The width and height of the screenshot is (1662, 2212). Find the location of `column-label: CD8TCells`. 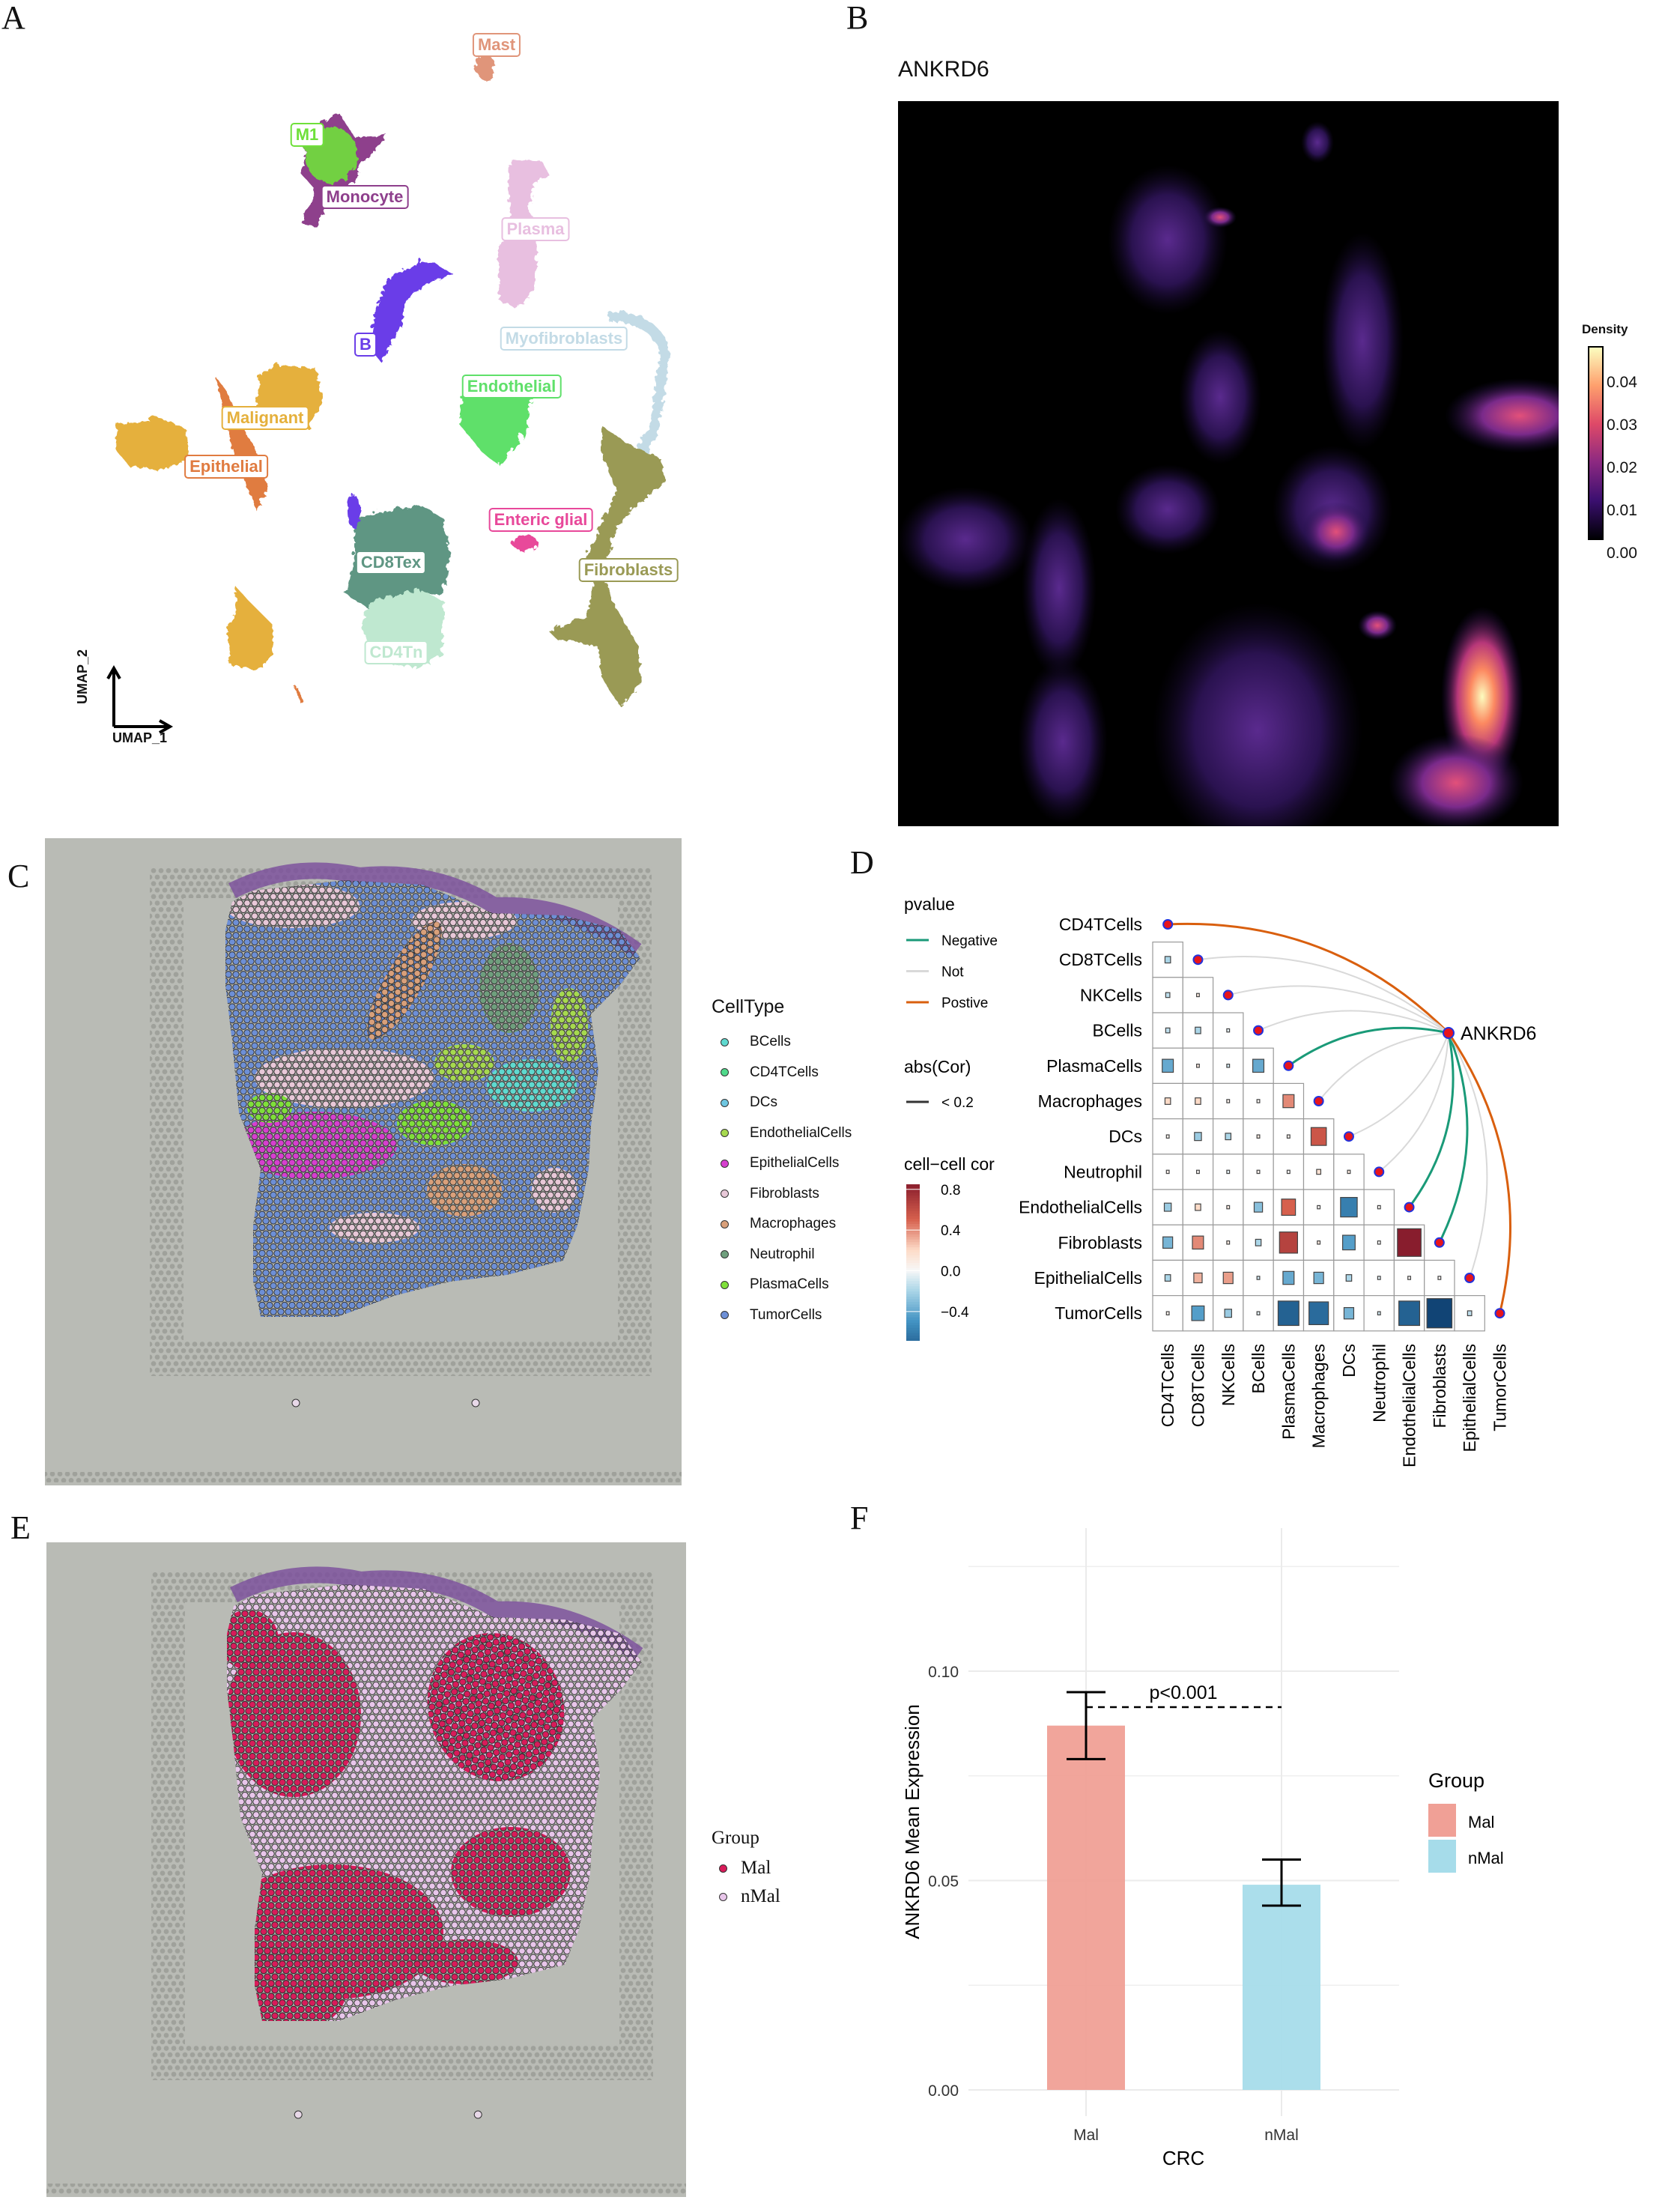

column-label: CD8TCells is located at coordinates (1197, 1385).